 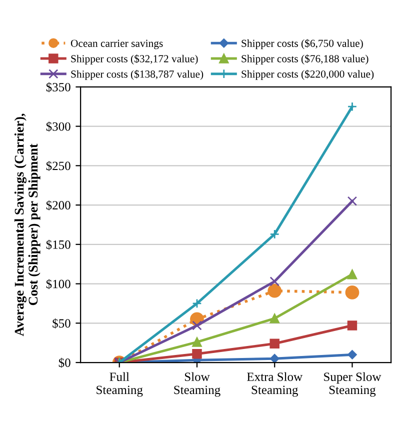 I want to click on legend-label: Shipper costs ($76,188 value), so click(x=305, y=59).